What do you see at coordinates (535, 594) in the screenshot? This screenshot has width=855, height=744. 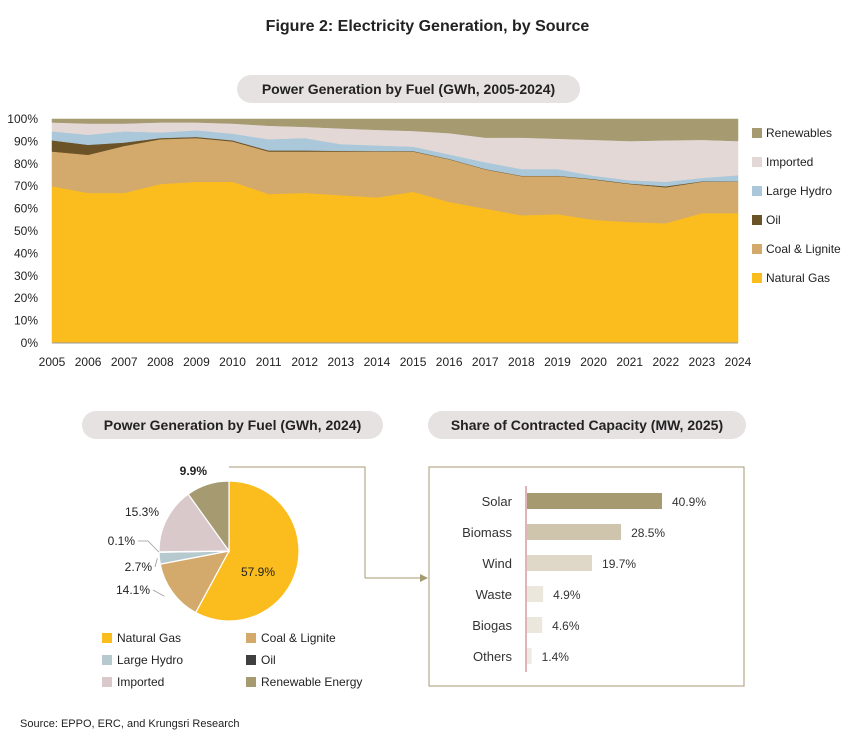 I see `bar-waste` at bounding box center [535, 594].